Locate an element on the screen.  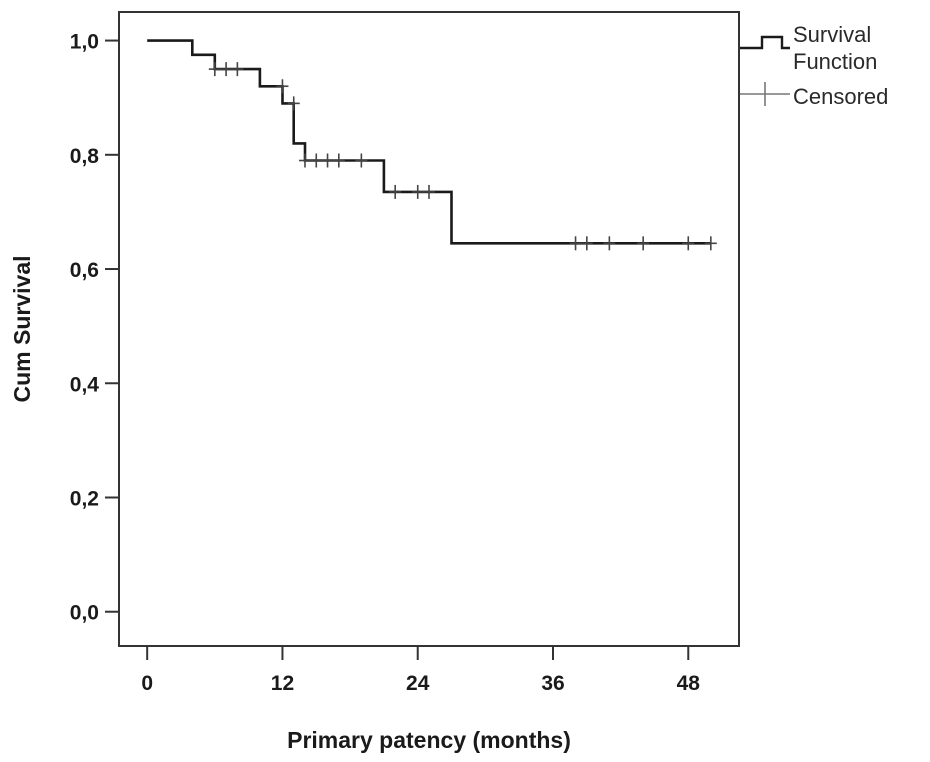
x-tick-label: 24 is located at coordinates (418, 683).